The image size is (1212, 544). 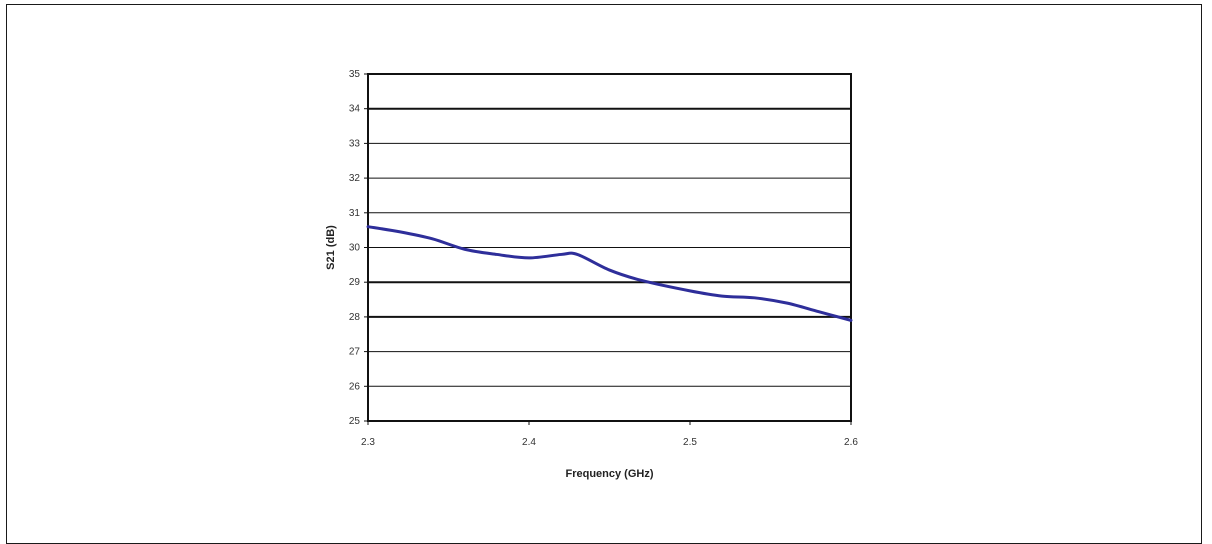 I want to click on series-layer, so click(x=609, y=273).